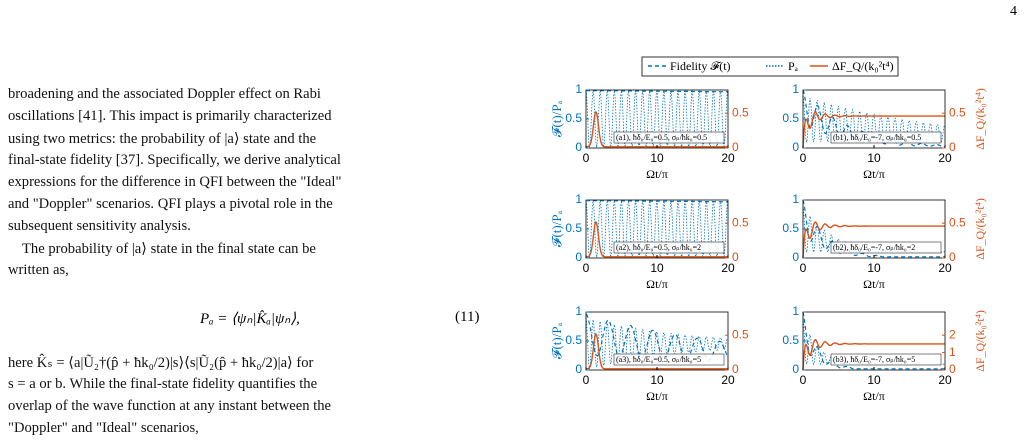  I want to click on panel-label: (a1), ħδ₀/E₀=0.5, σₚ/ħk₀=0.5, so click(661, 137).